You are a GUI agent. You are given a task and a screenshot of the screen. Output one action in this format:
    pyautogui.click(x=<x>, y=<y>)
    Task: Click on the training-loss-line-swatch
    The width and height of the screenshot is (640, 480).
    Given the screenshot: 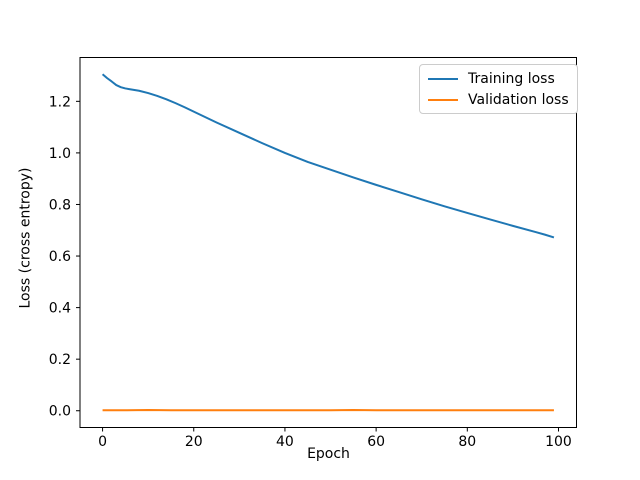 What is the action you would take?
    pyautogui.click(x=443, y=78)
    